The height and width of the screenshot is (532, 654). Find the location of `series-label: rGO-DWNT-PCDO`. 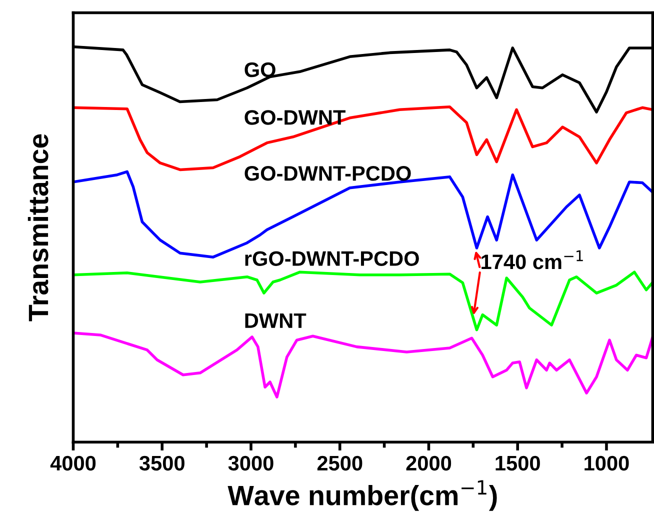

series-label: rGO-DWNT-PCDO is located at coordinates (332, 258).